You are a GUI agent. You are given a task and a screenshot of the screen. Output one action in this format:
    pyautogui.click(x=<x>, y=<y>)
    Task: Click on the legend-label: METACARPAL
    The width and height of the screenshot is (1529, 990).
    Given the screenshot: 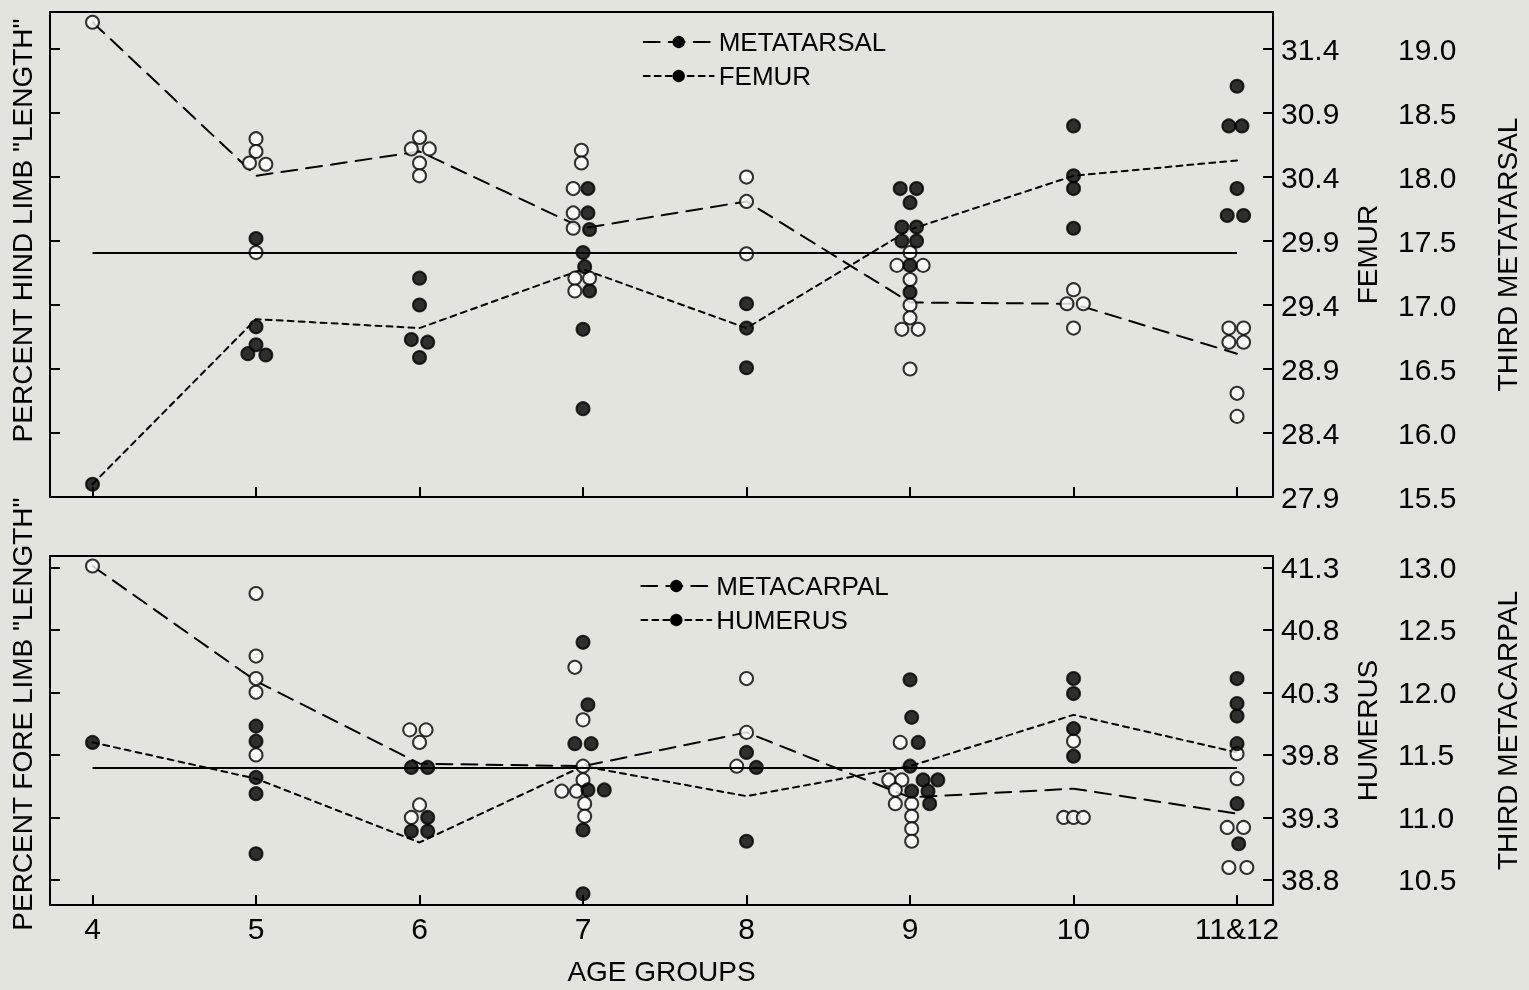 What is the action you would take?
    pyautogui.click(x=802, y=586)
    